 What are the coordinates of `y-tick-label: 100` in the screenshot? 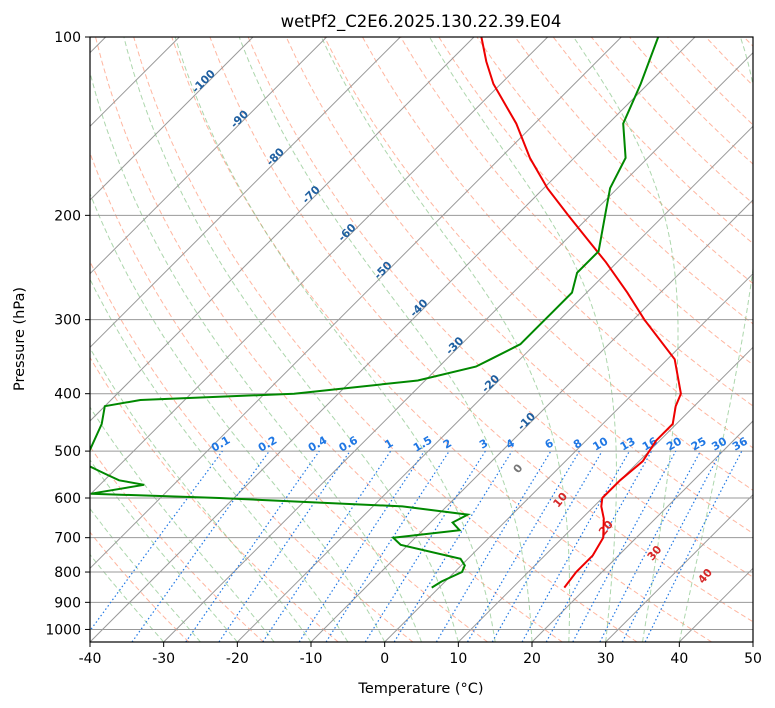 It's located at (67, 38).